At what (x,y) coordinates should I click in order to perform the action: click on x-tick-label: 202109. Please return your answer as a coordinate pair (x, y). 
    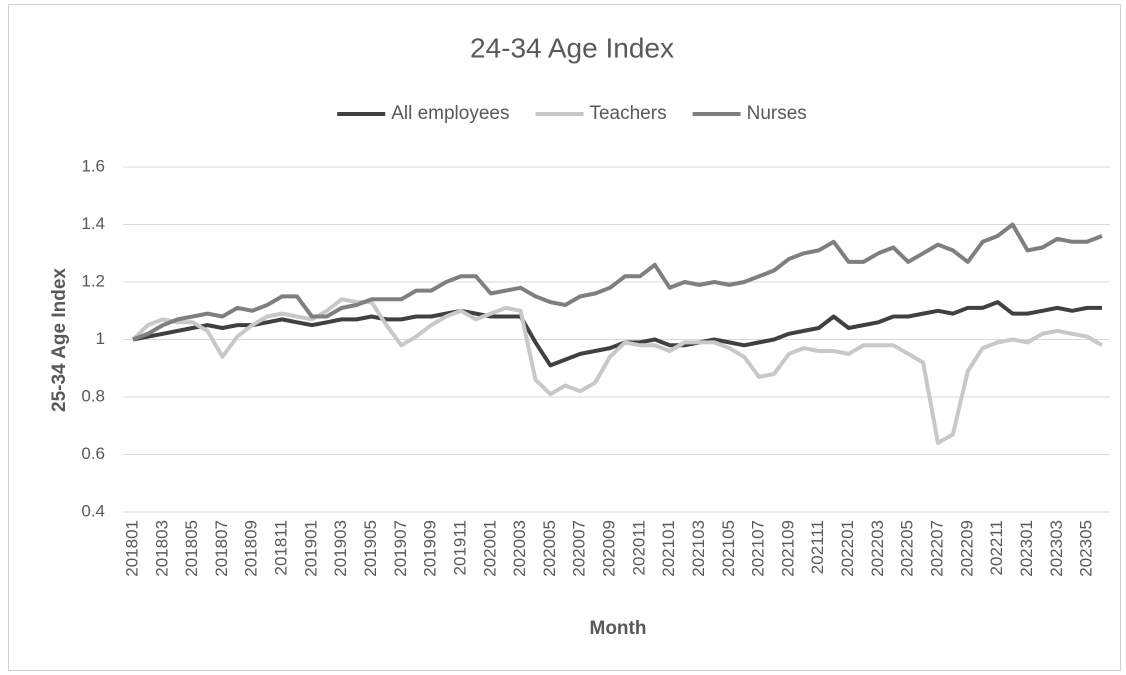
    Looking at the image, I should click on (787, 548).